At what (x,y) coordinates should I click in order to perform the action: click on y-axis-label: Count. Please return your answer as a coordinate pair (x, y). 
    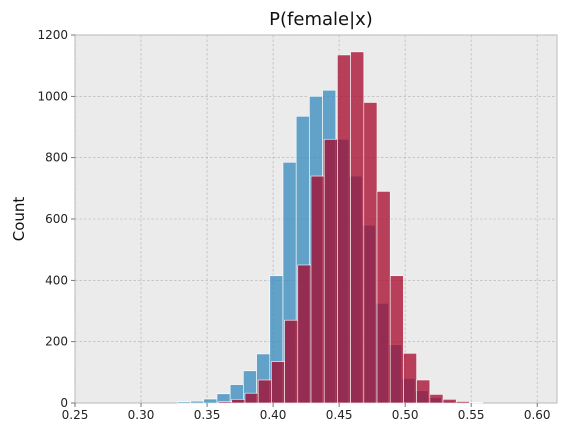
    Looking at the image, I should click on (19, 219).